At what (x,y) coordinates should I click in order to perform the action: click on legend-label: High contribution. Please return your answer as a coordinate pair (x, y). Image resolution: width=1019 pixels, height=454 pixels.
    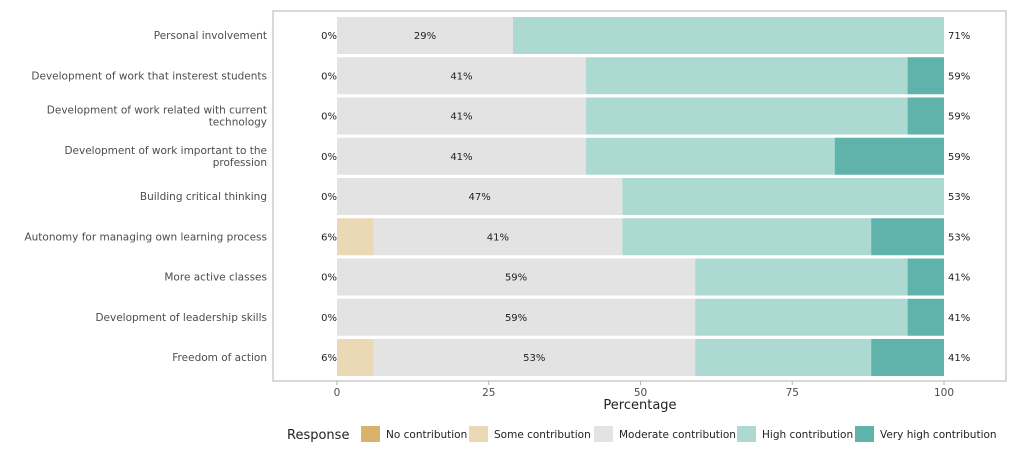
    Looking at the image, I should click on (807, 435).